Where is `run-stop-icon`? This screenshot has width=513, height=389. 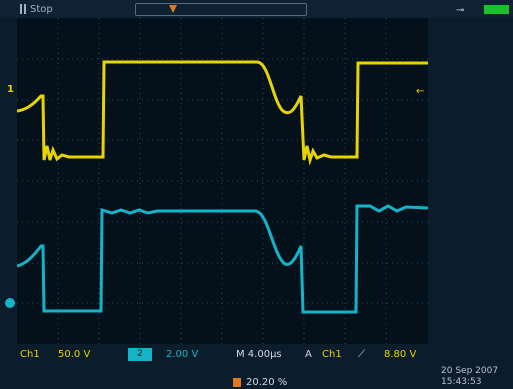 run-stop-icon is located at coordinates (23, 9).